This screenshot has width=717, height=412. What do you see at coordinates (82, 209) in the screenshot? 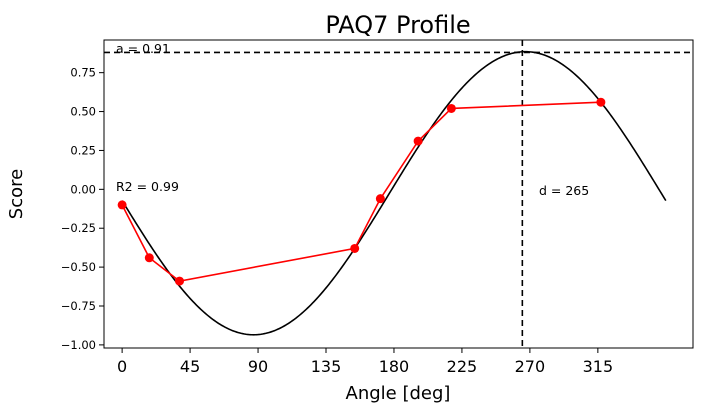
I see `y-axis: −1.00 −0.75 −0.50 −0.25 0.00 0.25 0.50 0.75` at bounding box center [82, 209].